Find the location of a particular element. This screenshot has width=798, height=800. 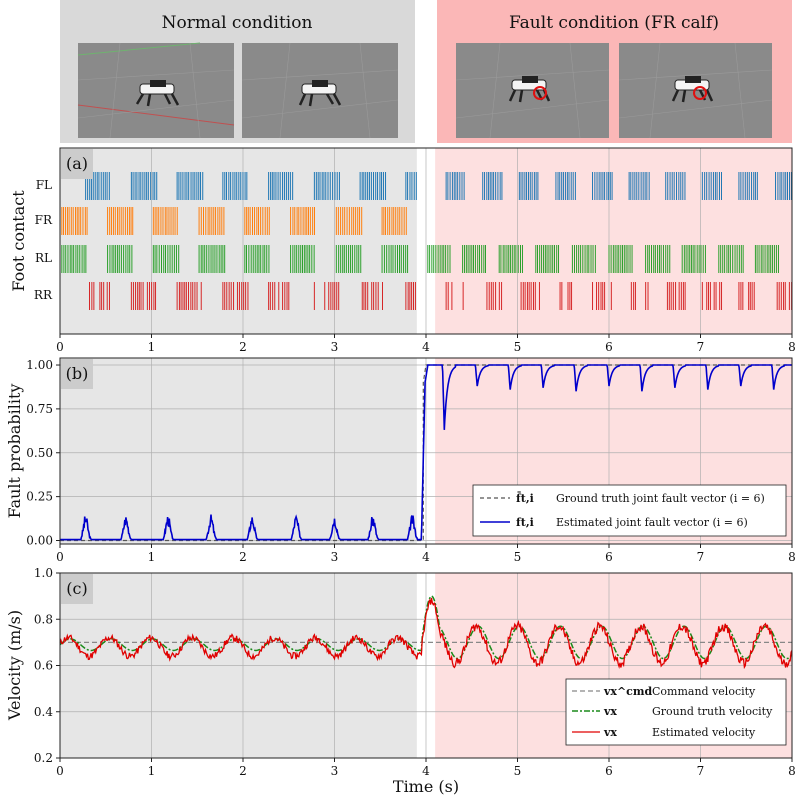

panel-a-row-label-fr: FR is located at coordinates (44, 220).